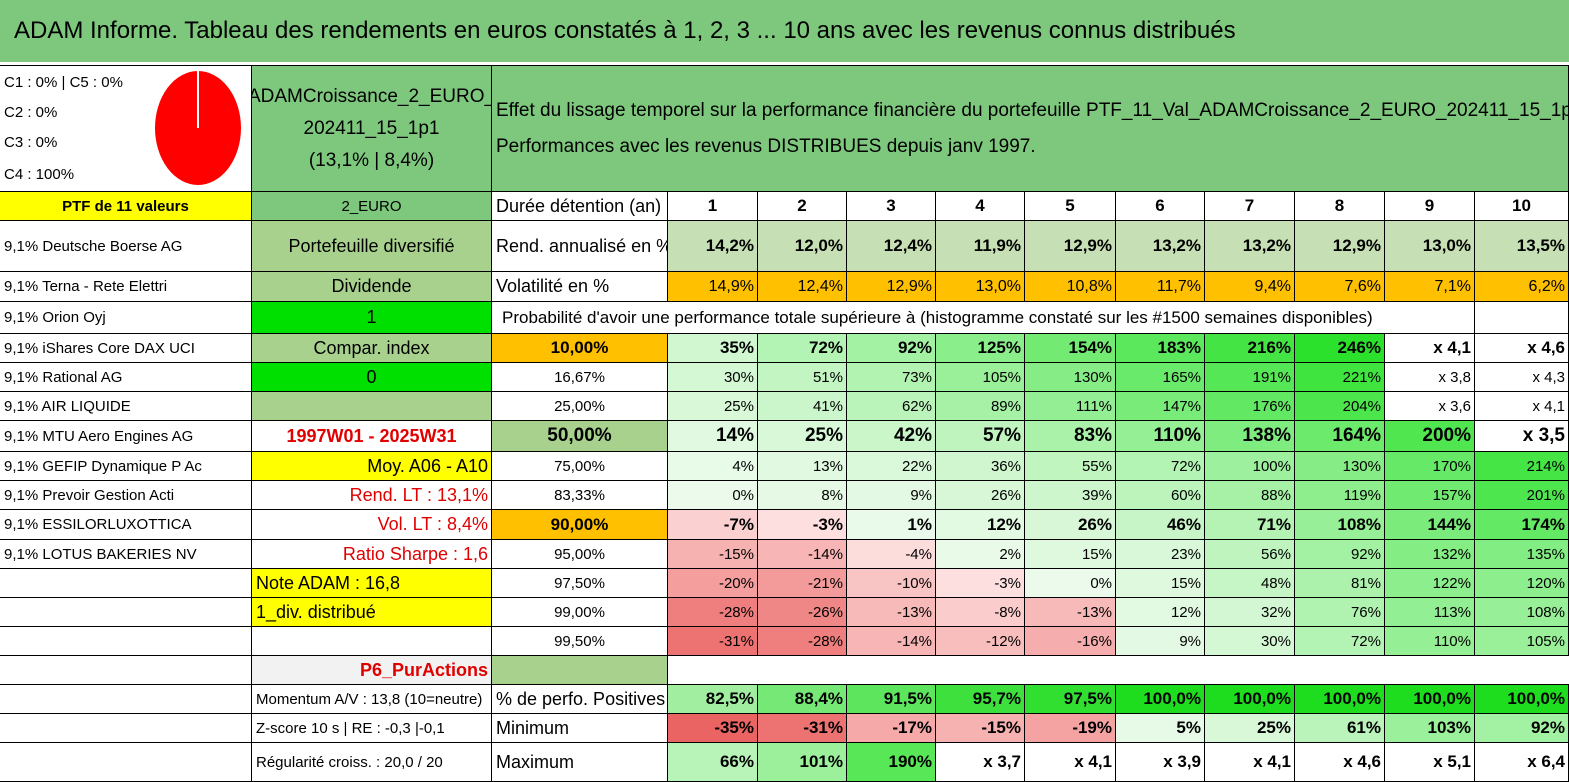 This screenshot has width=1569, height=782. Describe the element at coordinates (1340, 246) in the screenshot. I see `rend-value: 12,9%` at that location.